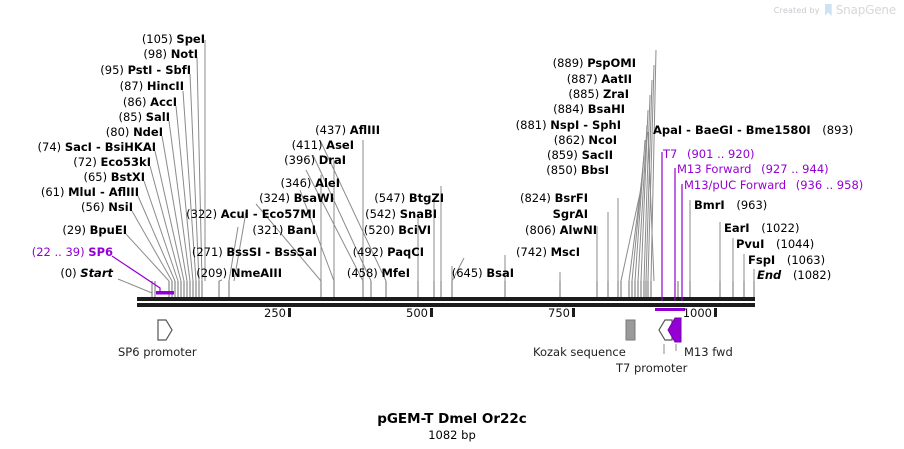 The image size is (904, 449). I want to click on site-label-eari: EarI (1022), so click(761, 228).